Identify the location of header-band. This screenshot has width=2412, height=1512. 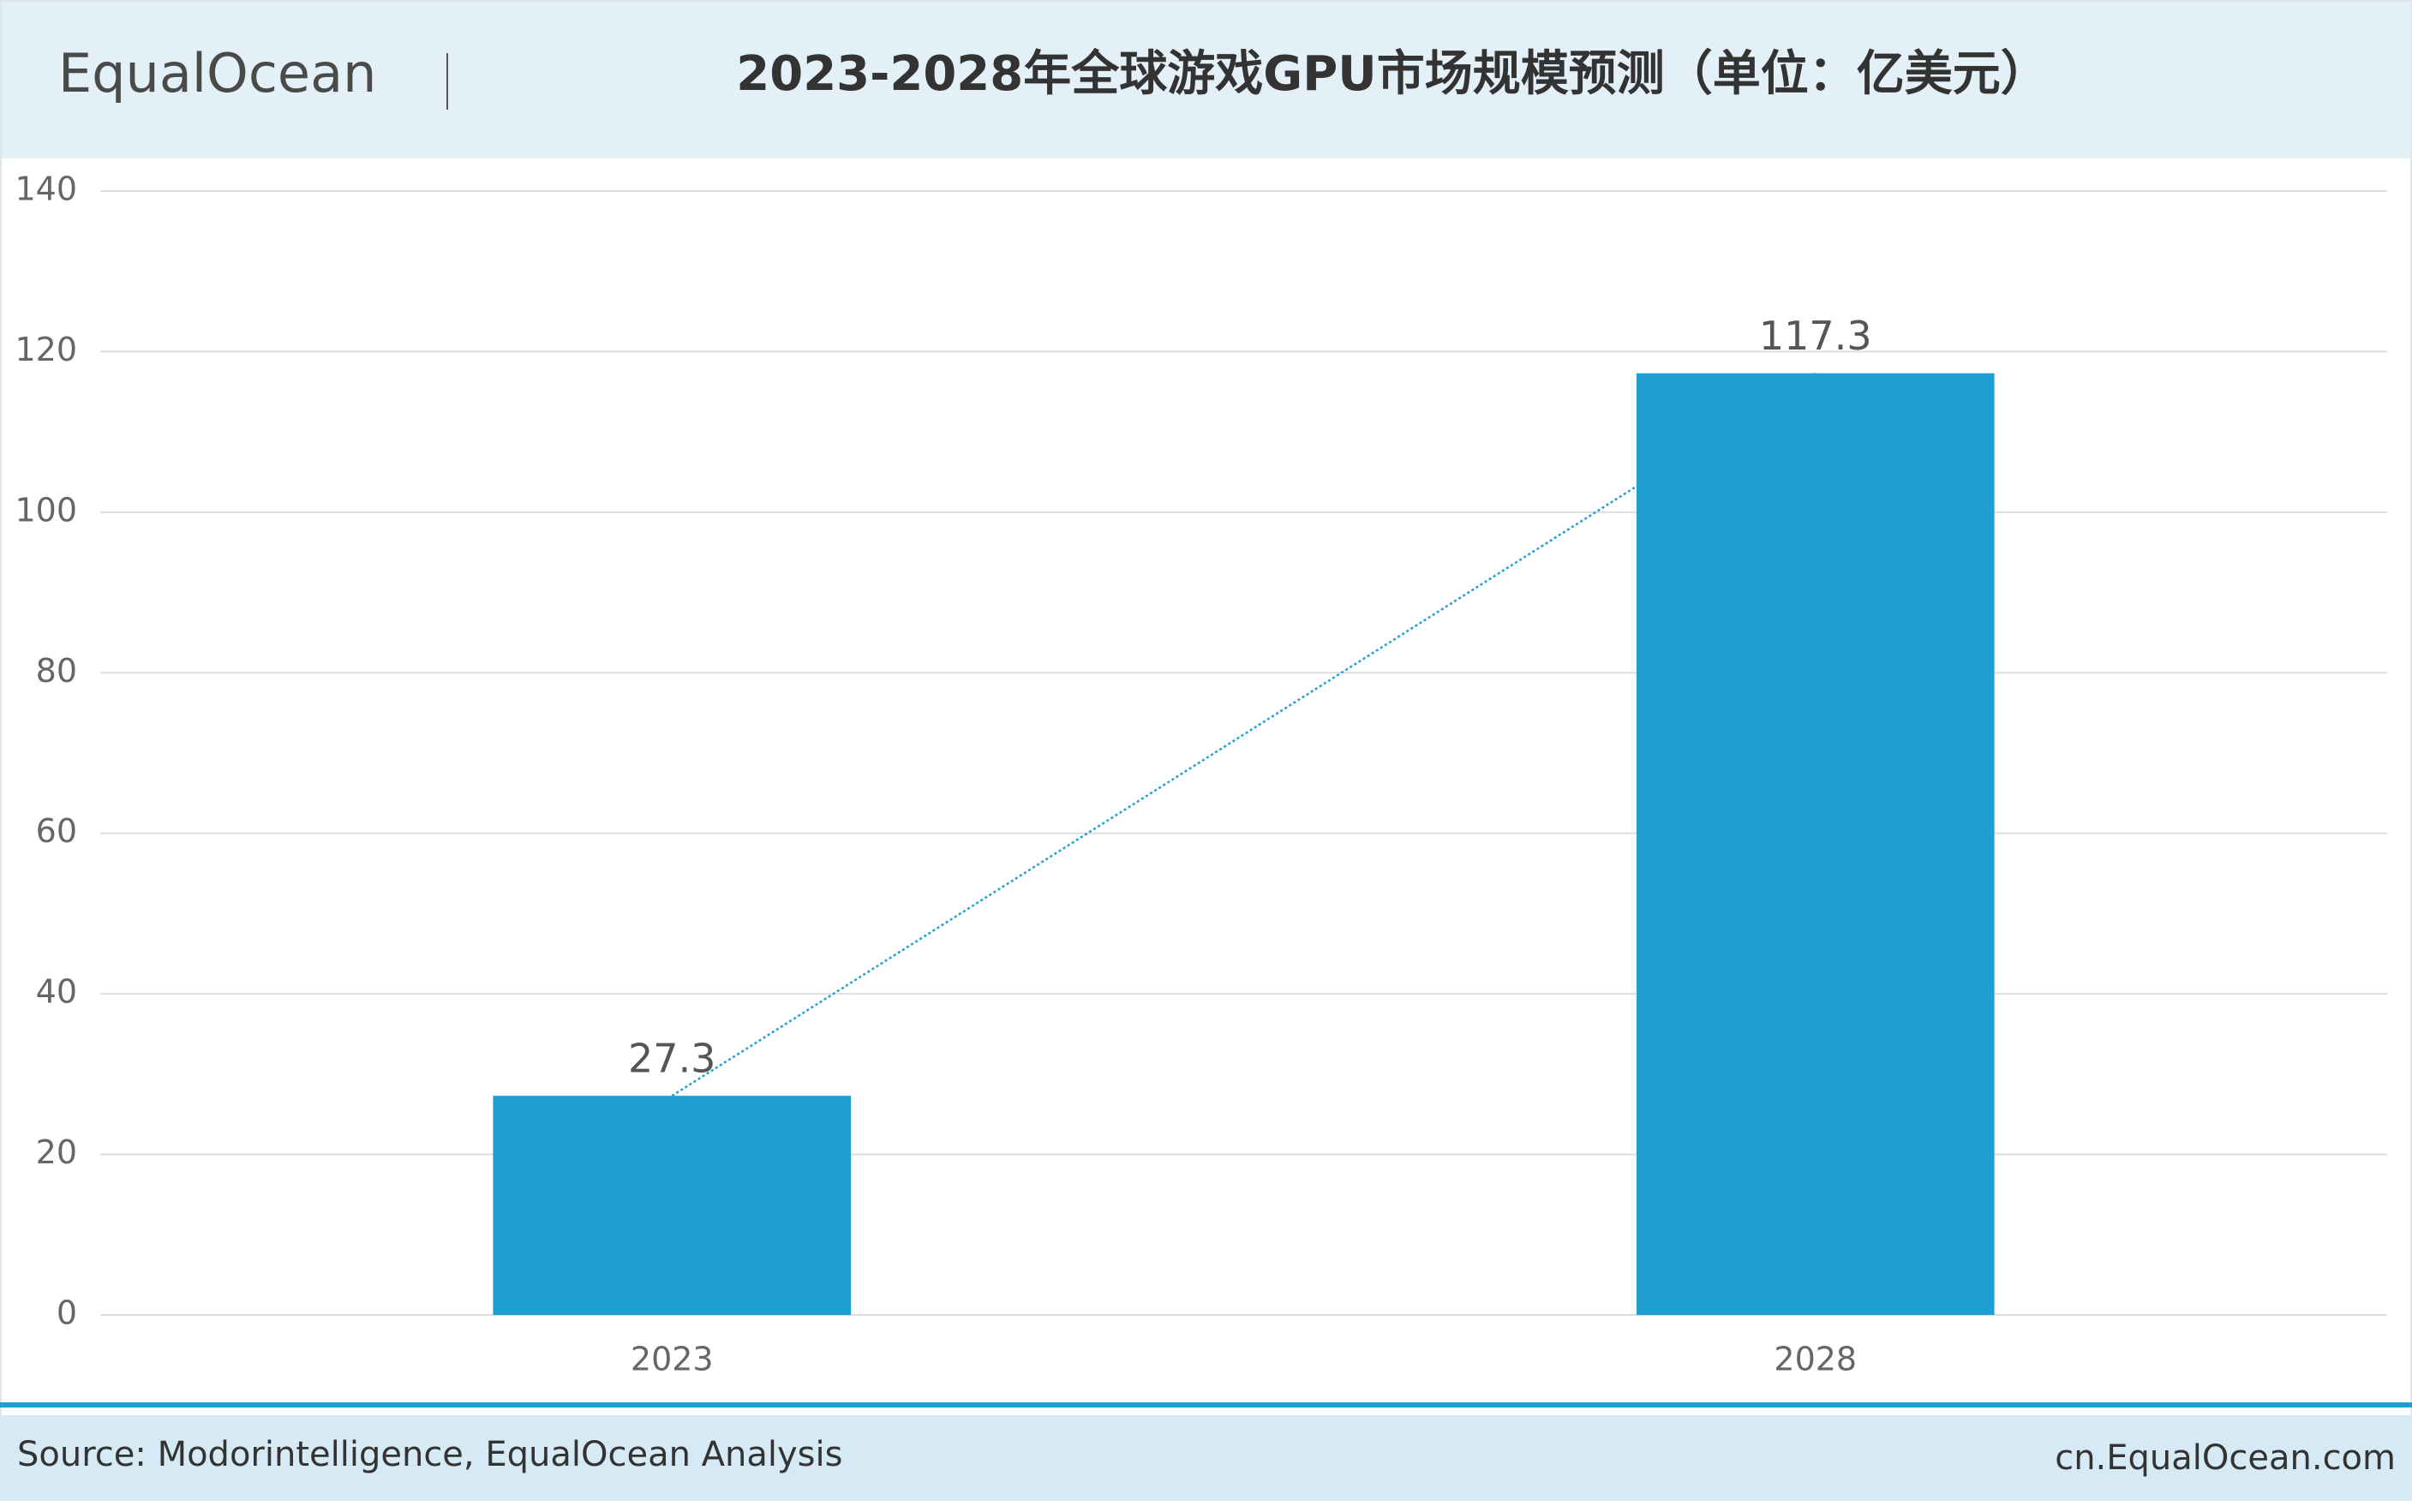
(1206, 79).